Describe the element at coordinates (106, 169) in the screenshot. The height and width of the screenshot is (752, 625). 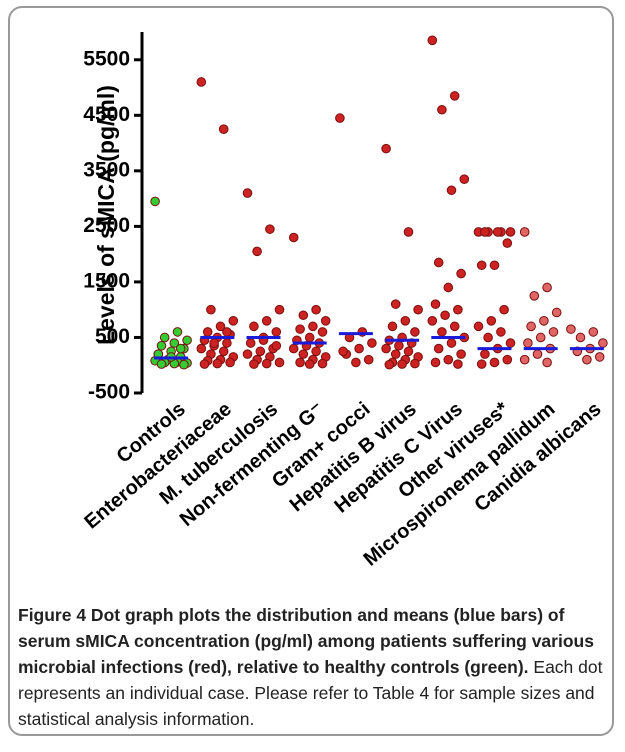
I see `y-tick-label: 3500` at that location.